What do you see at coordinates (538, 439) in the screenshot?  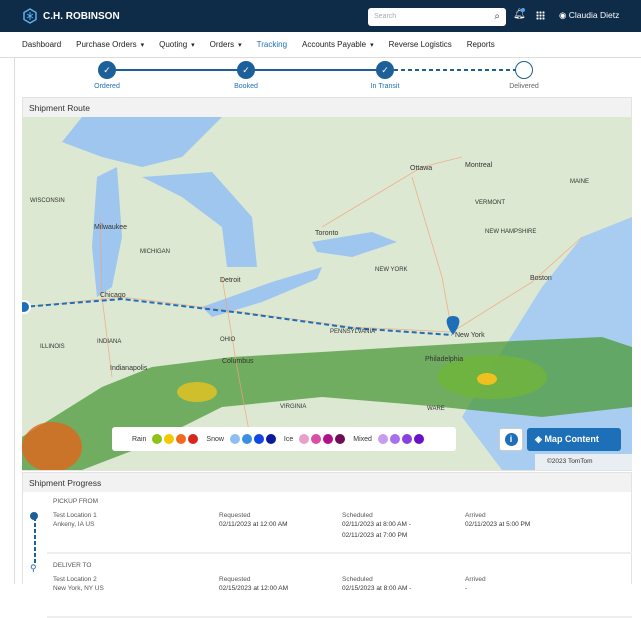 I see `layers-icon: ◈` at bounding box center [538, 439].